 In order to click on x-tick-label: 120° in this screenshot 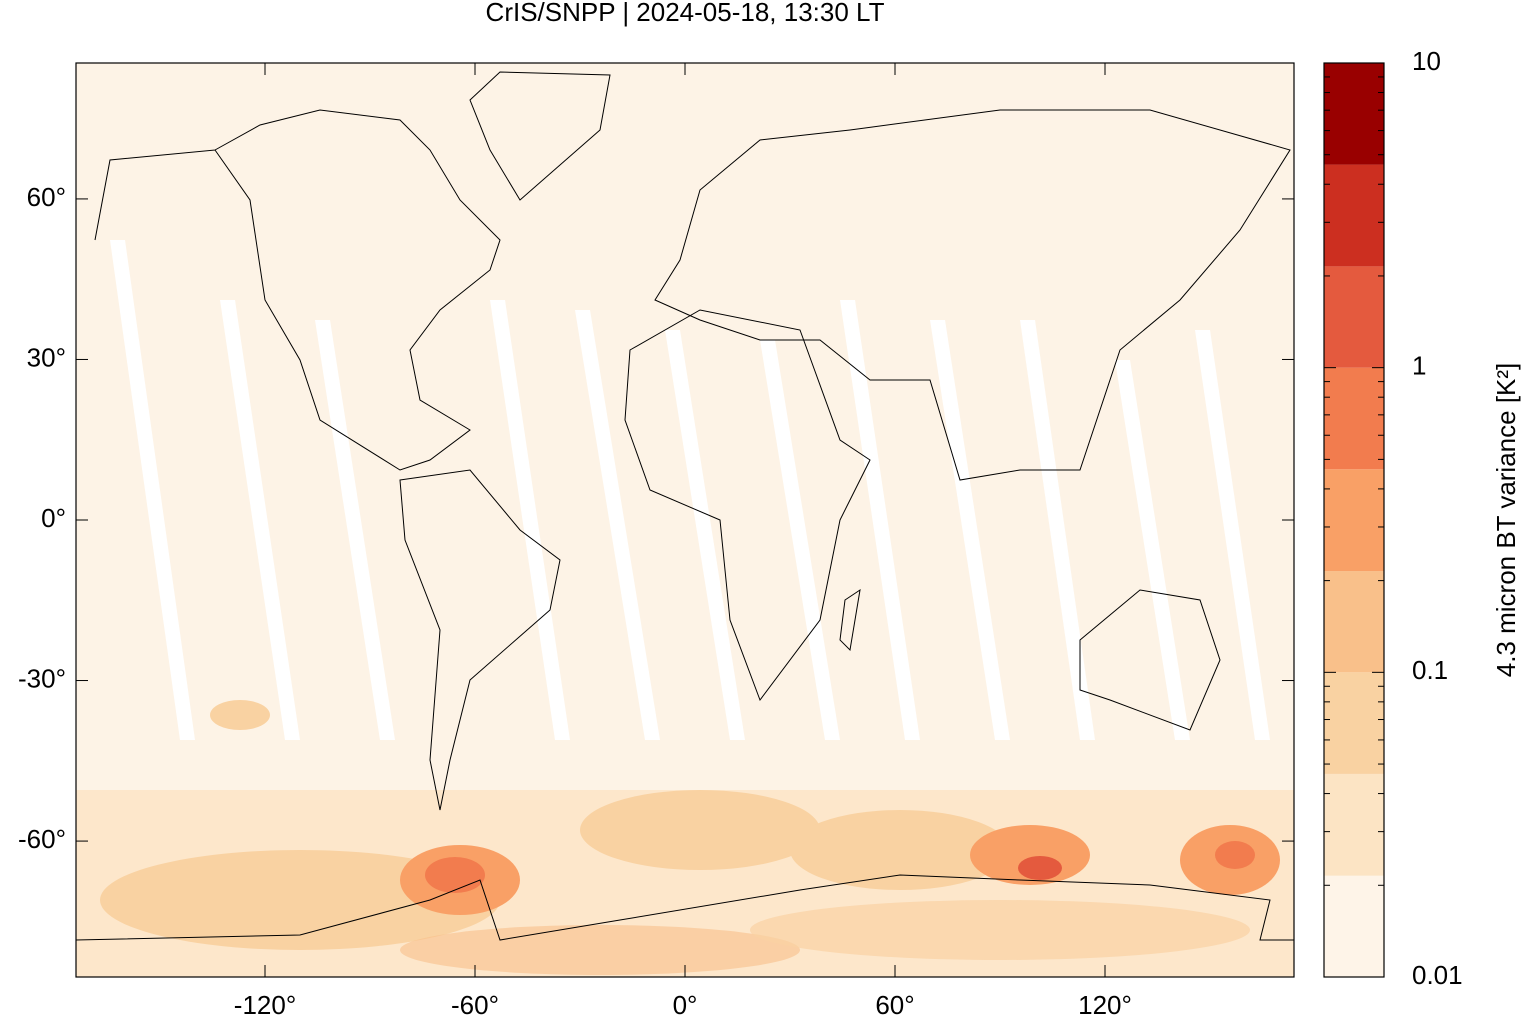, I will do `click(1105, 1005)`.